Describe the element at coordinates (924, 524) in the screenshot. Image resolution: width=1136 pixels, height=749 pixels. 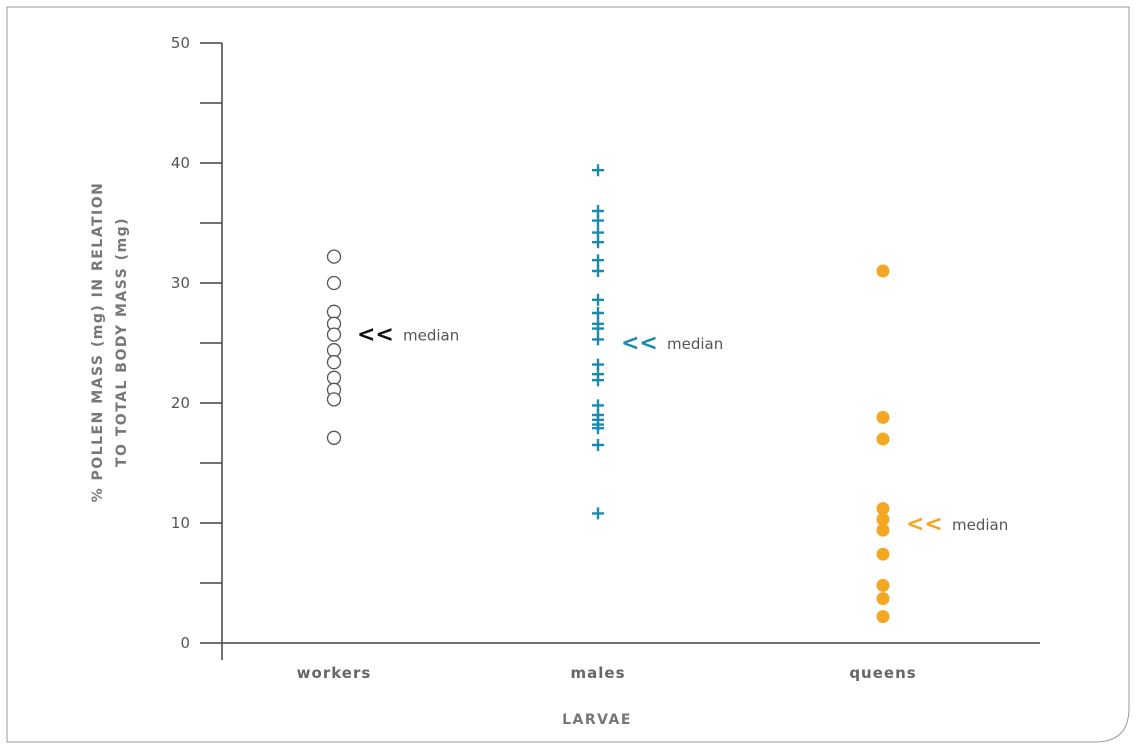
I see `median-arrow-queens: <<` at that location.